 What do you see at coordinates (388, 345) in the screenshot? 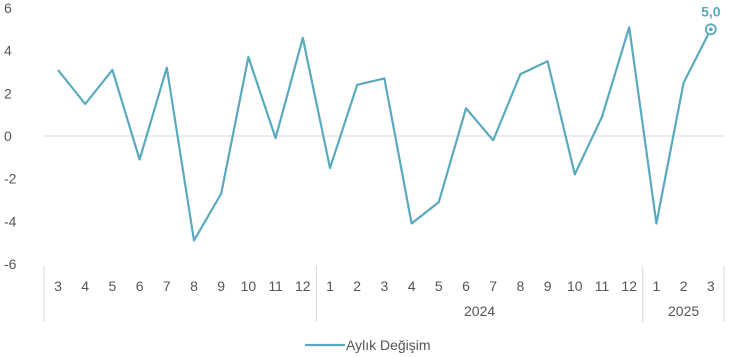
I see `legend-label: Aylık Değişim` at bounding box center [388, 345].